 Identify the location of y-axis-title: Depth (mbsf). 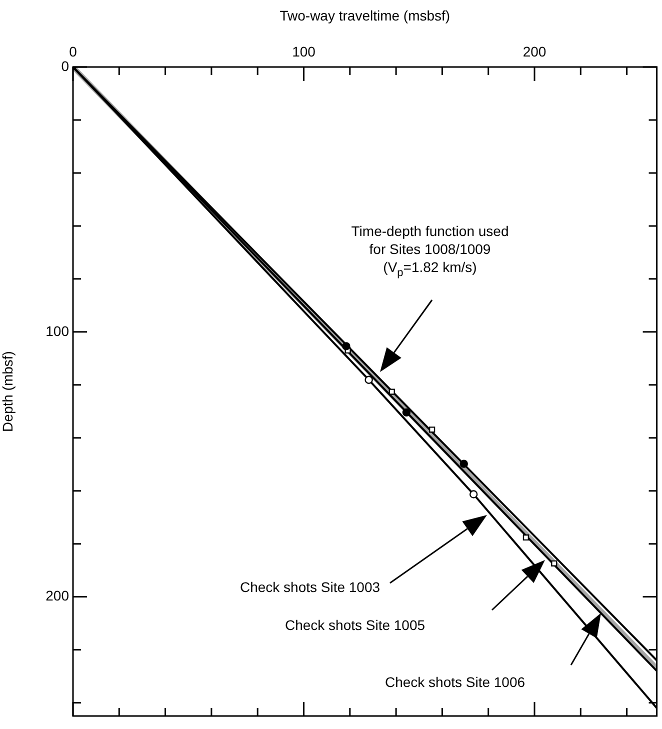
(8, 391).